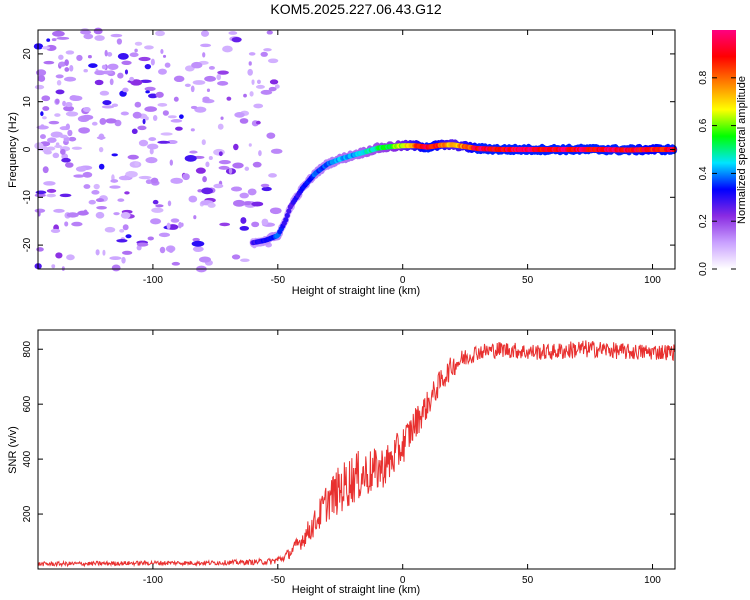  I want to click on spectrogram-x-tick-label: 100, so click(652, 280).